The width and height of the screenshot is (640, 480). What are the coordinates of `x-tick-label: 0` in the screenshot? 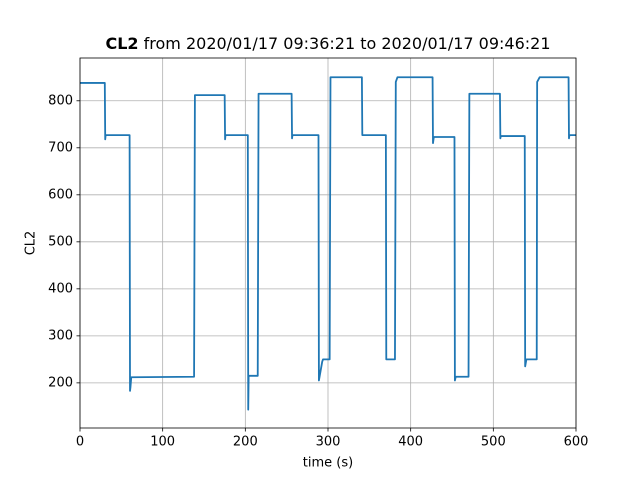 It's located at (80, 442).